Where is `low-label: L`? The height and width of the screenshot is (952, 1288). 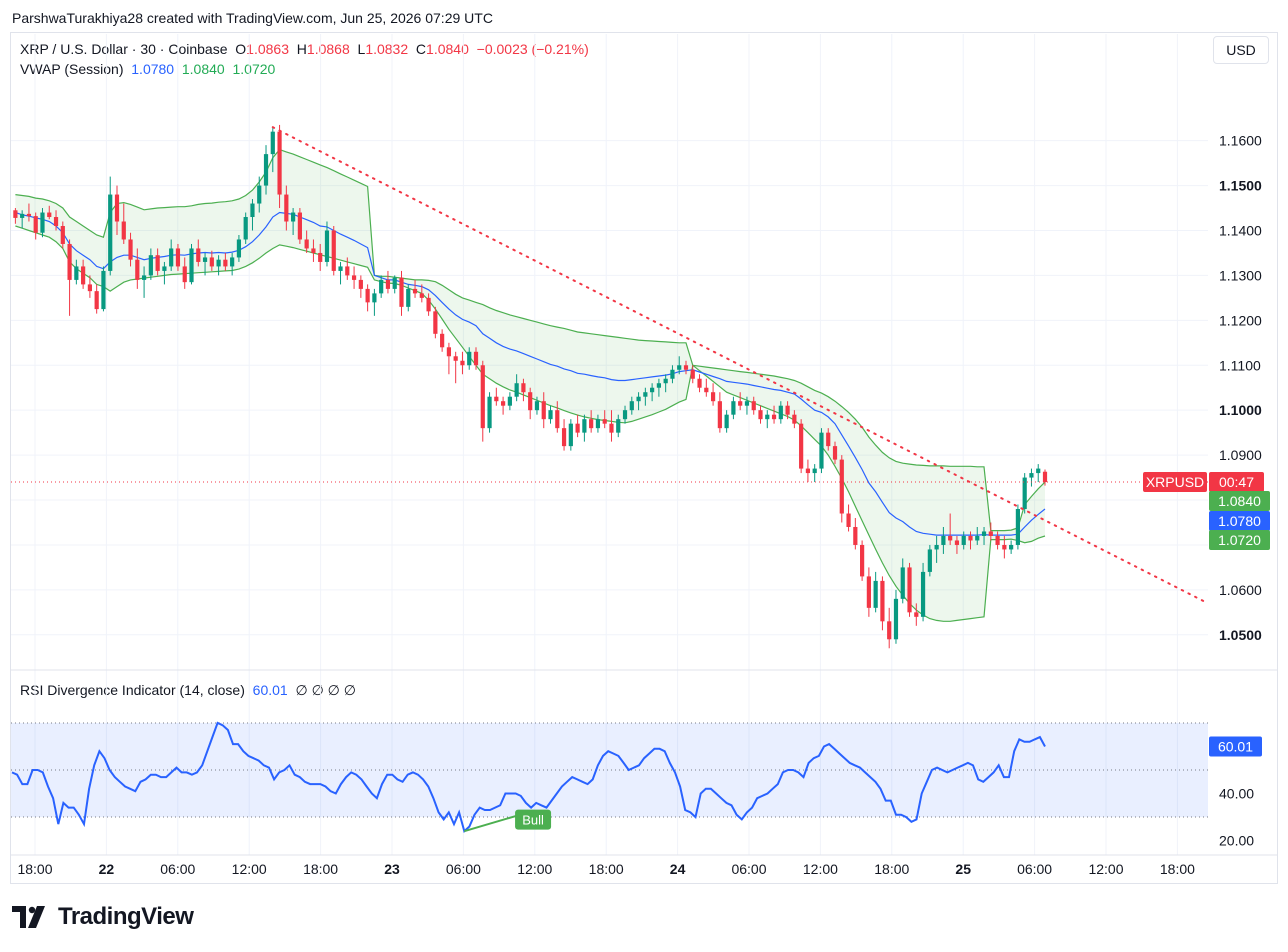 low-label: L is located at coordinates (361, 49).